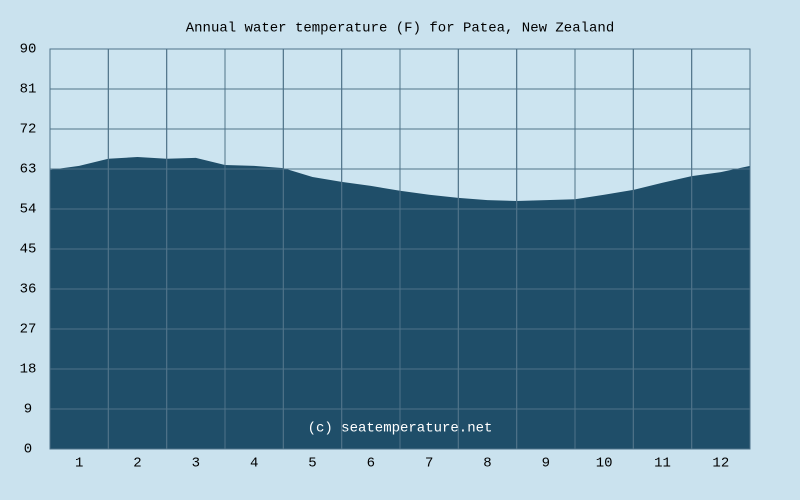 The width and height of the screenshot is (800, 500). Describe the element at coordinates (28, 370) in the screenshot. I see `y-tick-label: 18` at that location.